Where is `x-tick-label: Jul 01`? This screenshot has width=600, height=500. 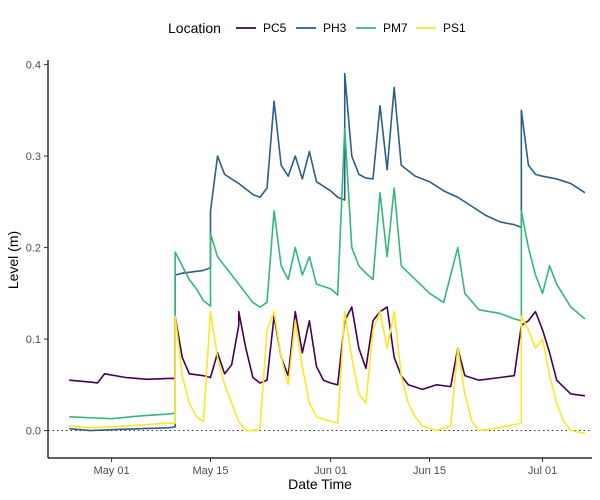 x-tick-label: Jul 01 is located at coordinates (542, 471).